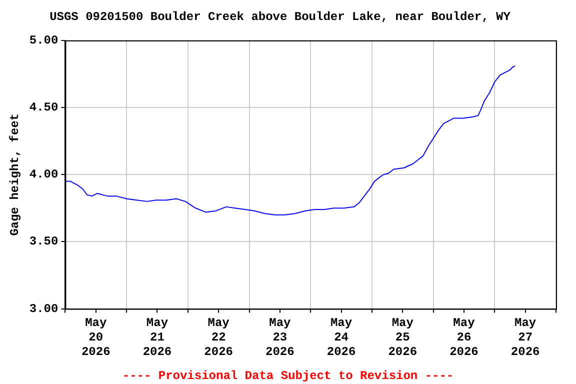 The image size is (576, 384). What do you see at coordinates (281, 17) in the screenshot?
I see `chart-title: USGS 09201500 Boulder Creek above Boulder Lake, near Boulder, WY` at bounding box center [281, 17].